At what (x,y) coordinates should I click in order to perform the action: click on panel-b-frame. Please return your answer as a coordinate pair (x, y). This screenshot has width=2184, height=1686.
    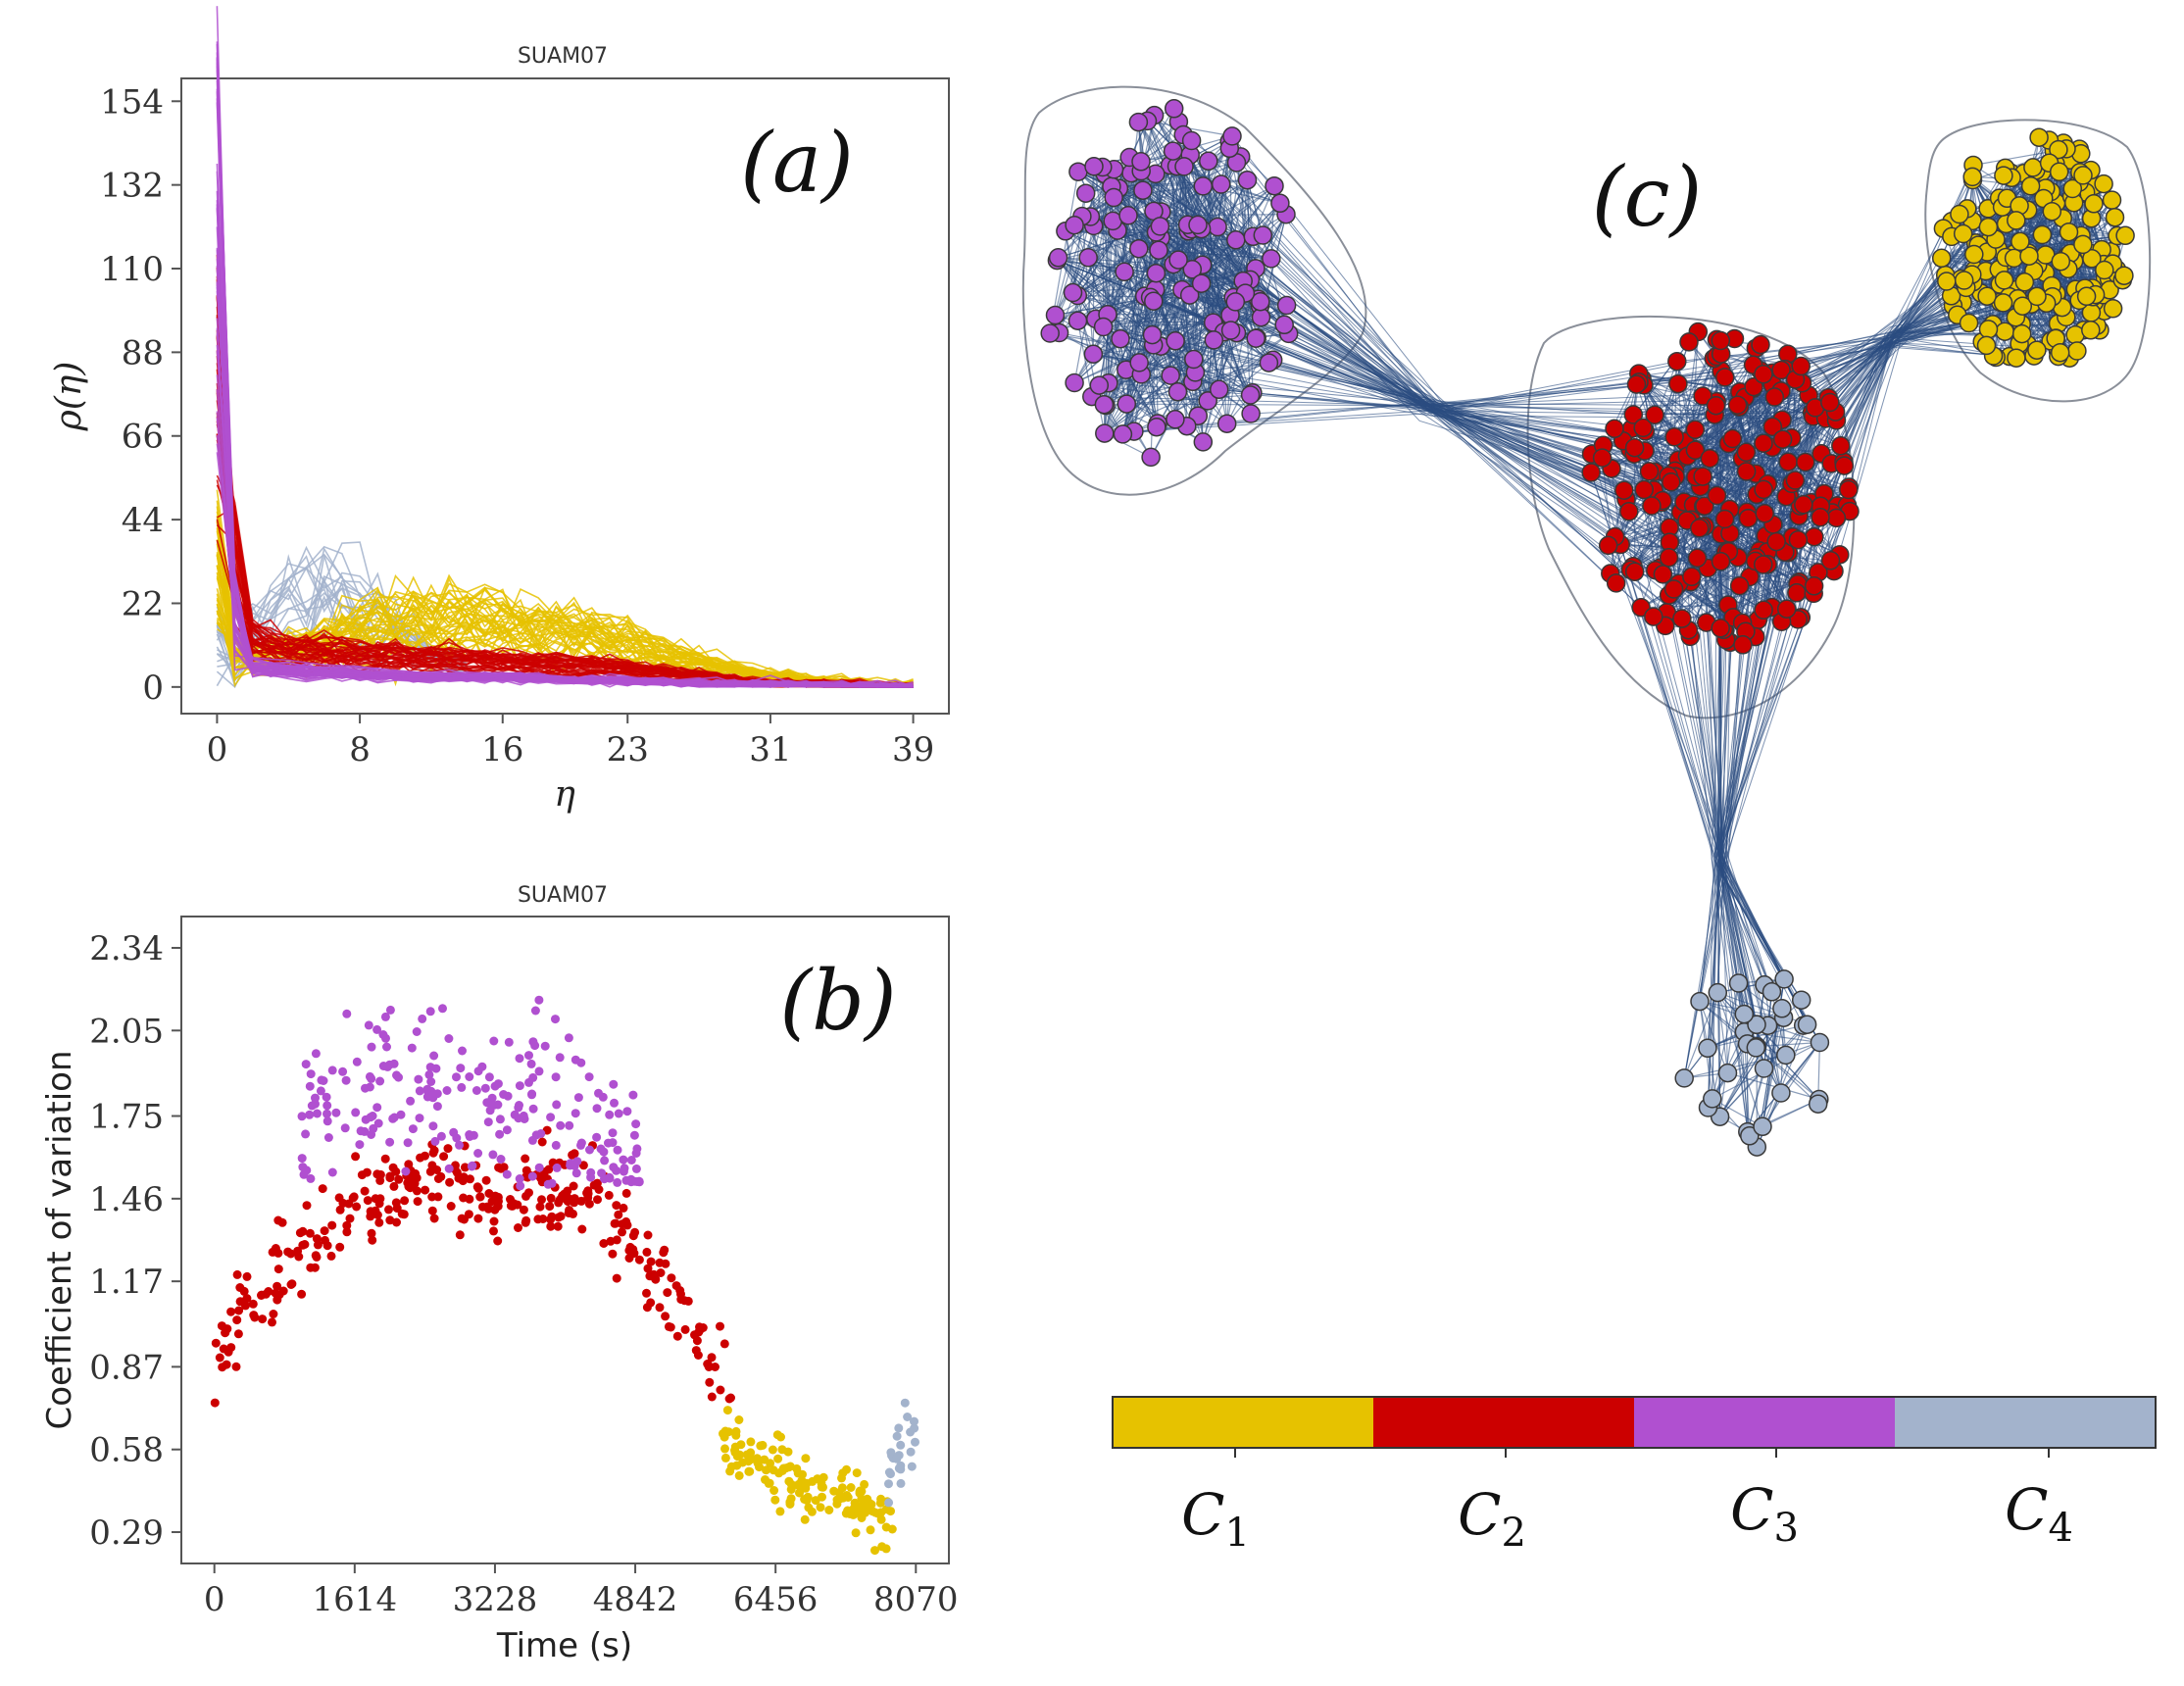
    Looking at the image, I should click on (565, 1240).